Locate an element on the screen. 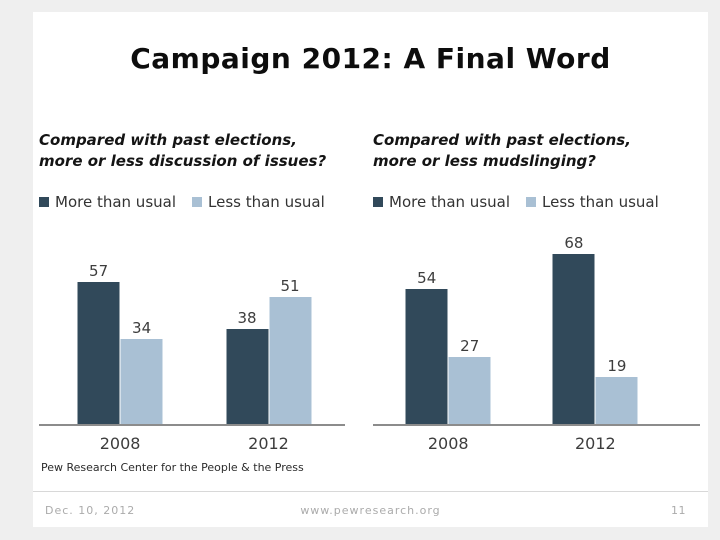 This screenshot has height=540, width=720. bar-column: 57 is located at coordinates (98, 342).